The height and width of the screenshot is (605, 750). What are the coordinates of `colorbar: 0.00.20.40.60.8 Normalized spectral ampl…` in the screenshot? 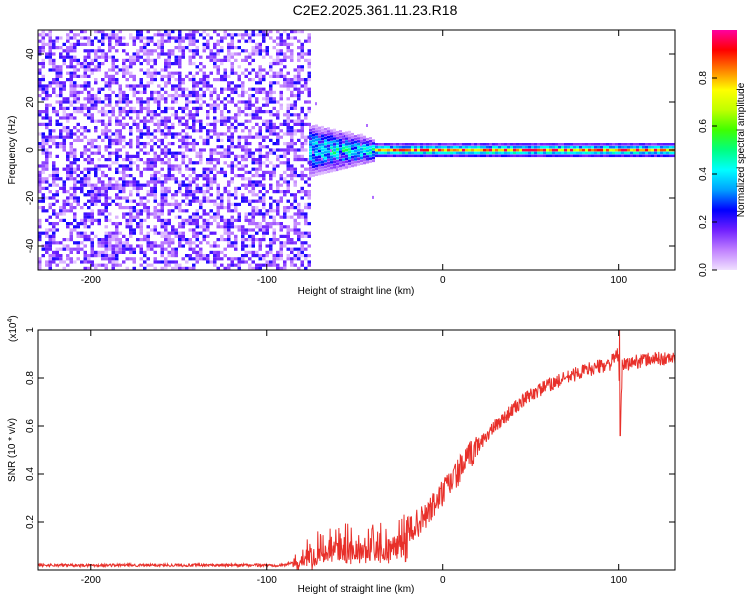 It's located at (722, 153).